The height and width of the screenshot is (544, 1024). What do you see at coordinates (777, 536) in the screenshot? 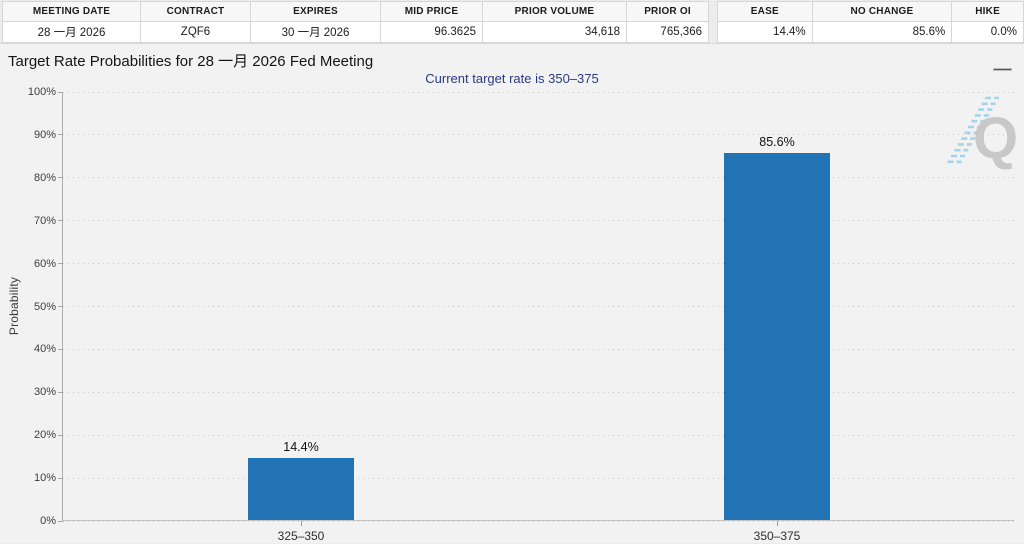
I see `x-axis-category-label: 350–375` at bounding box center [777, 536].